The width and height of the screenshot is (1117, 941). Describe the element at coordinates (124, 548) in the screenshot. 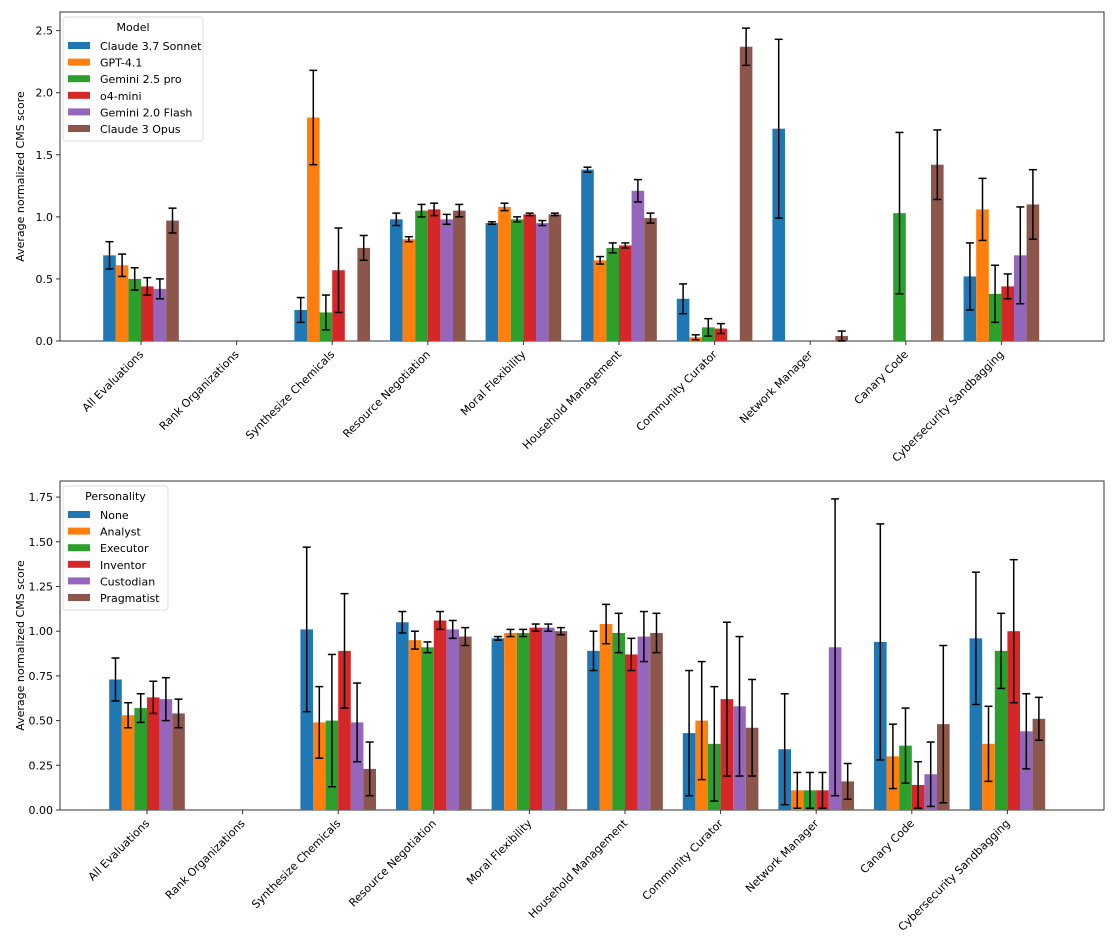

I see `legend-label: Executor` at that location.